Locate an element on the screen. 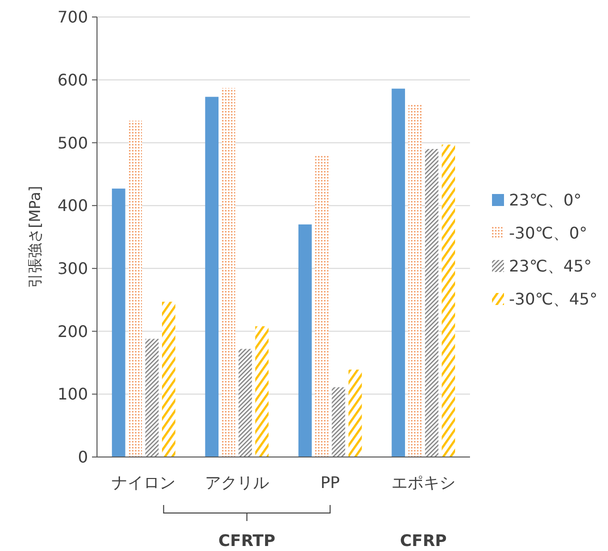  y-tick-label: 500 is located at coordinates (72, 142).